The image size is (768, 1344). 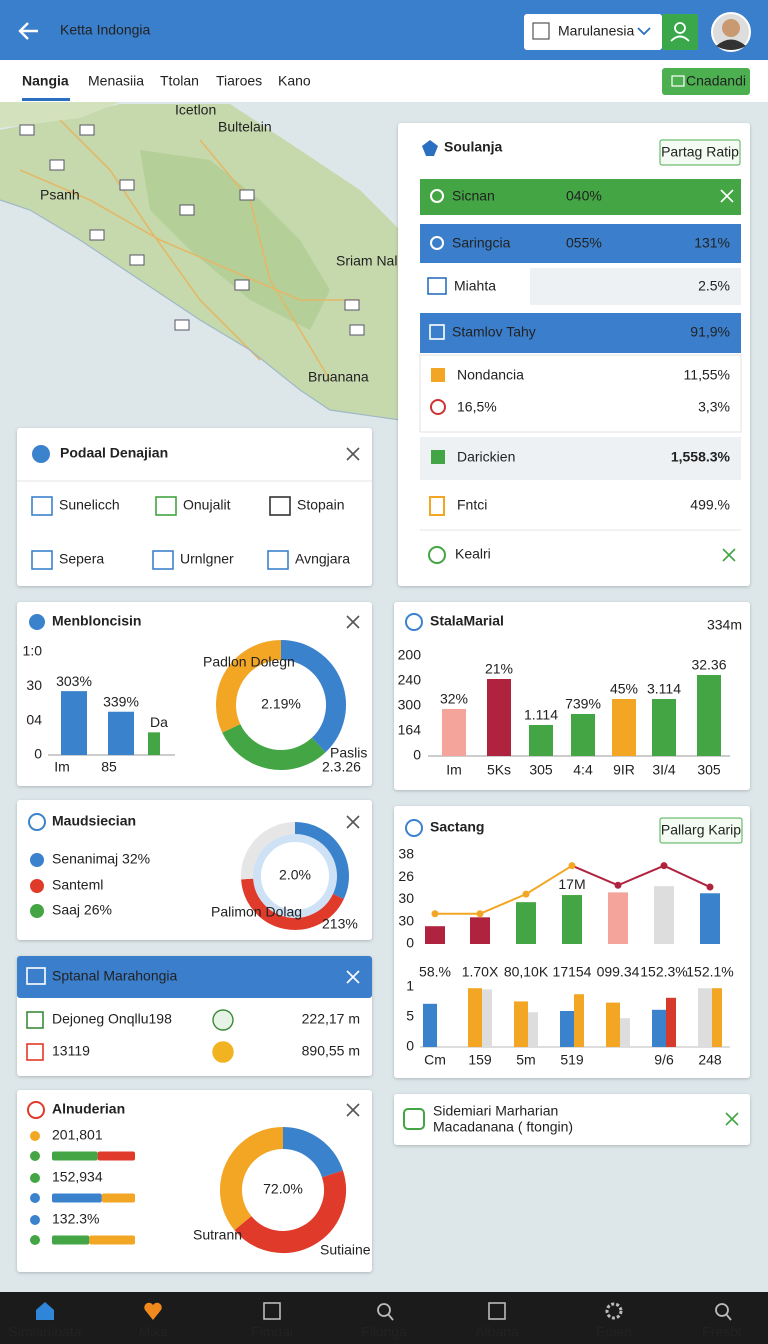 I want to click on gauge-label: 213%, so click(x=340, y=924).